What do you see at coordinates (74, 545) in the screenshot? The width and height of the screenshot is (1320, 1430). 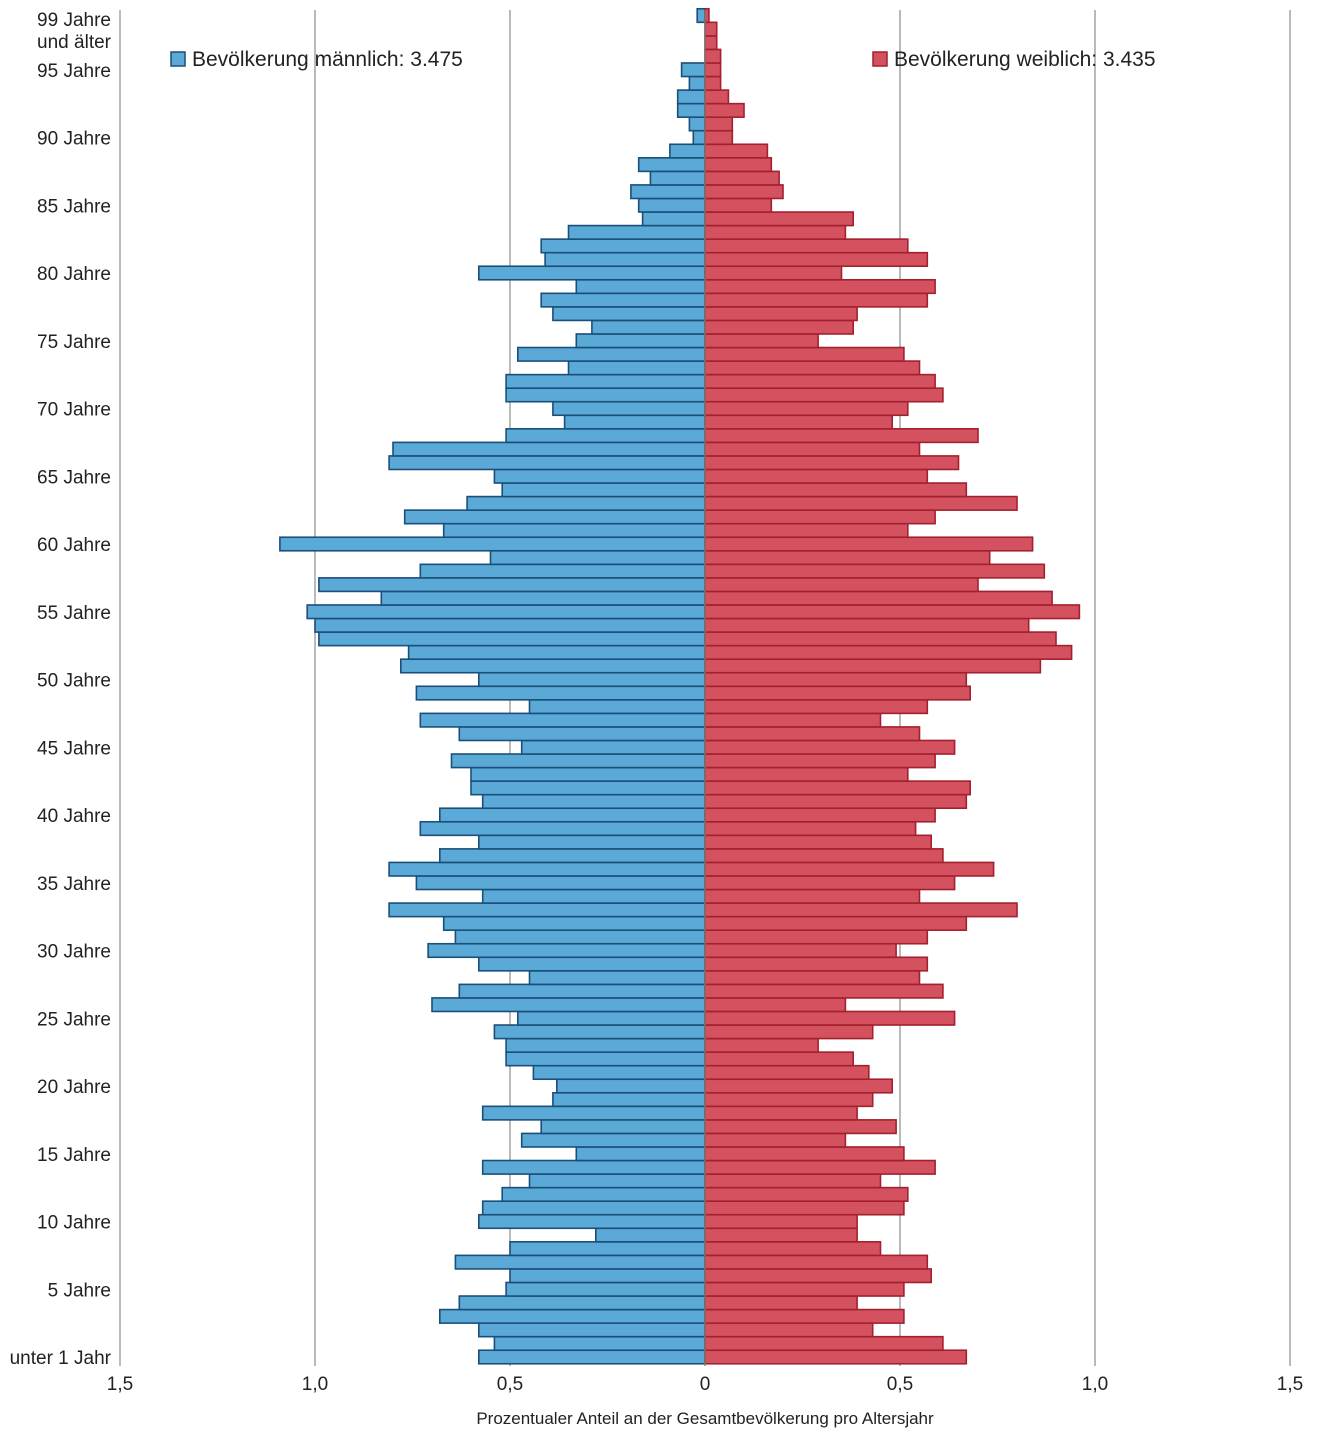 I see `y-tick-label: 60 Jahre` at bounding box center [74, 545].